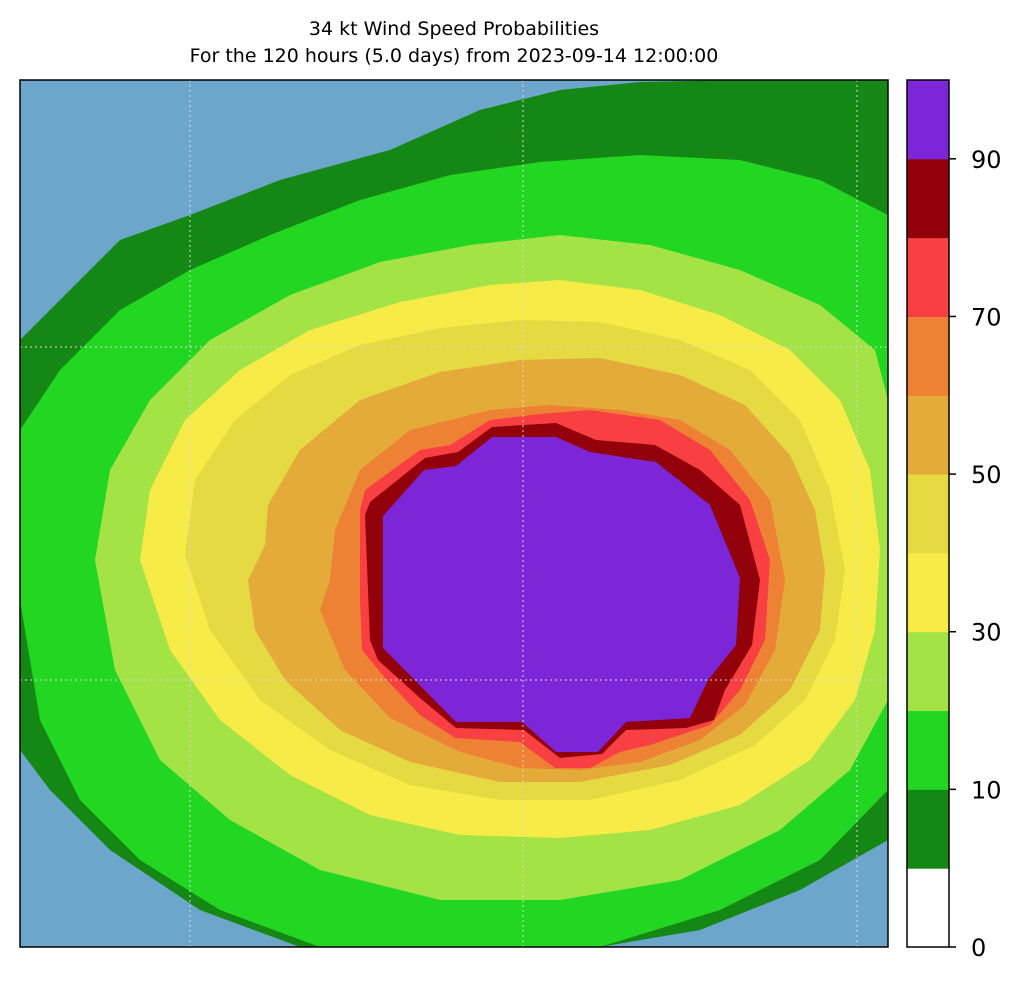 The width and height of the screenshot is (1024, 984). Describe the element at coordinates (986, 475) in the screenshot. I see `colorbar-tick-label-50: 50` at that location.